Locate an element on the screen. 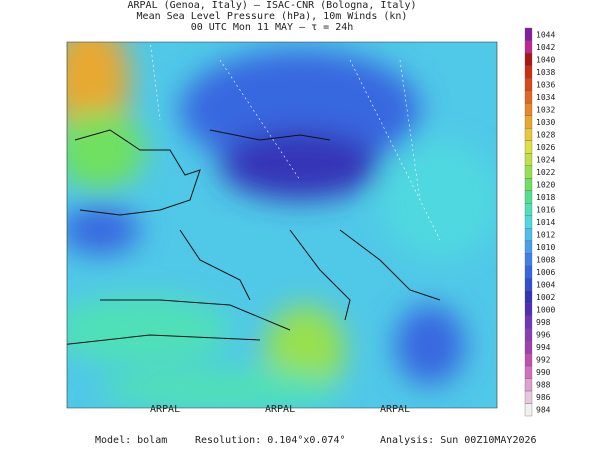  colorbar-label: 1004 is located at coordinates (545, 285).